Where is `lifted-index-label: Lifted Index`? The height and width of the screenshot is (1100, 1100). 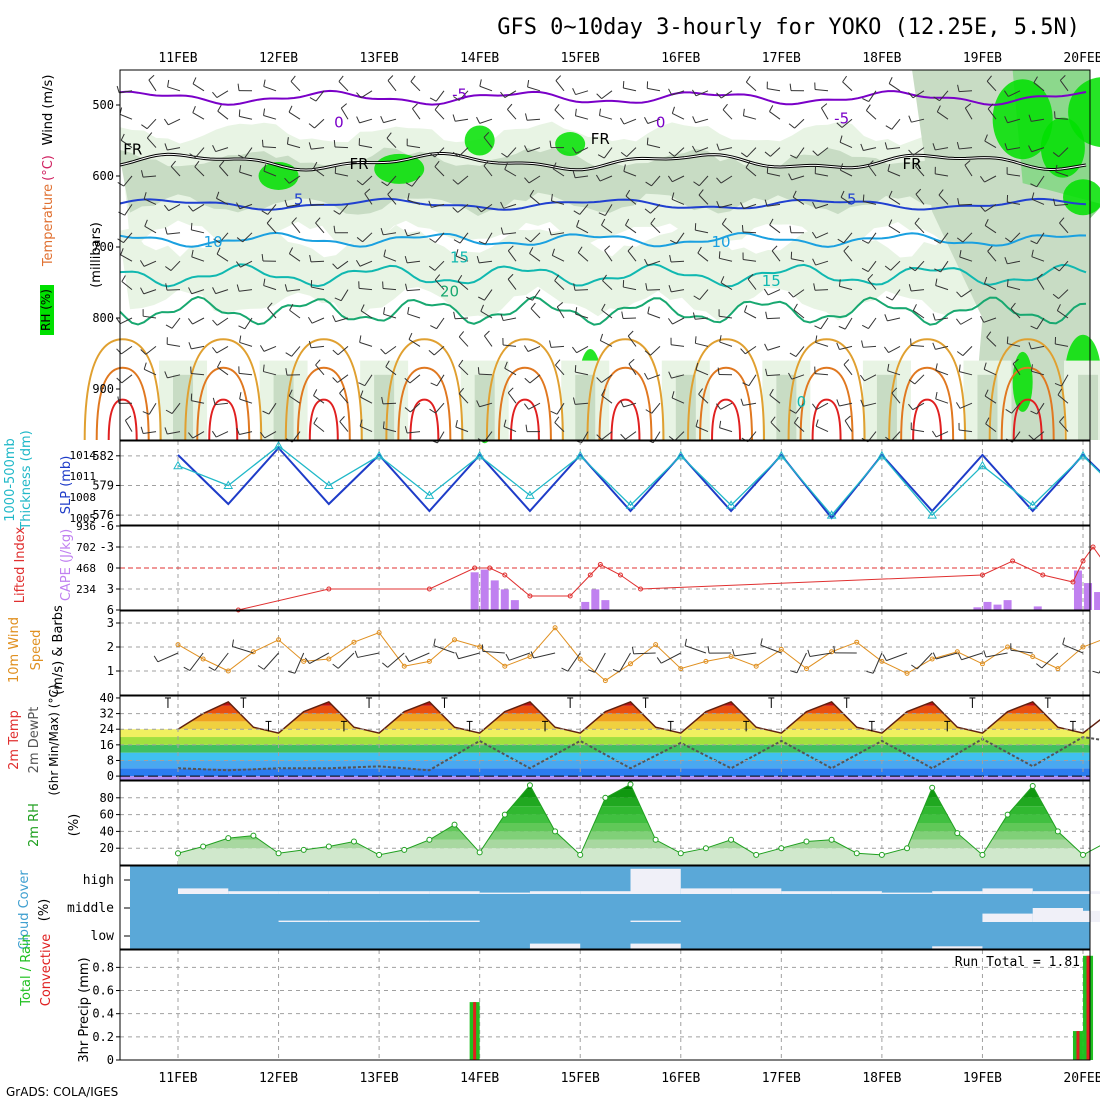
lifted-index-label: Lifted Index is located at coordinates (20, 564).